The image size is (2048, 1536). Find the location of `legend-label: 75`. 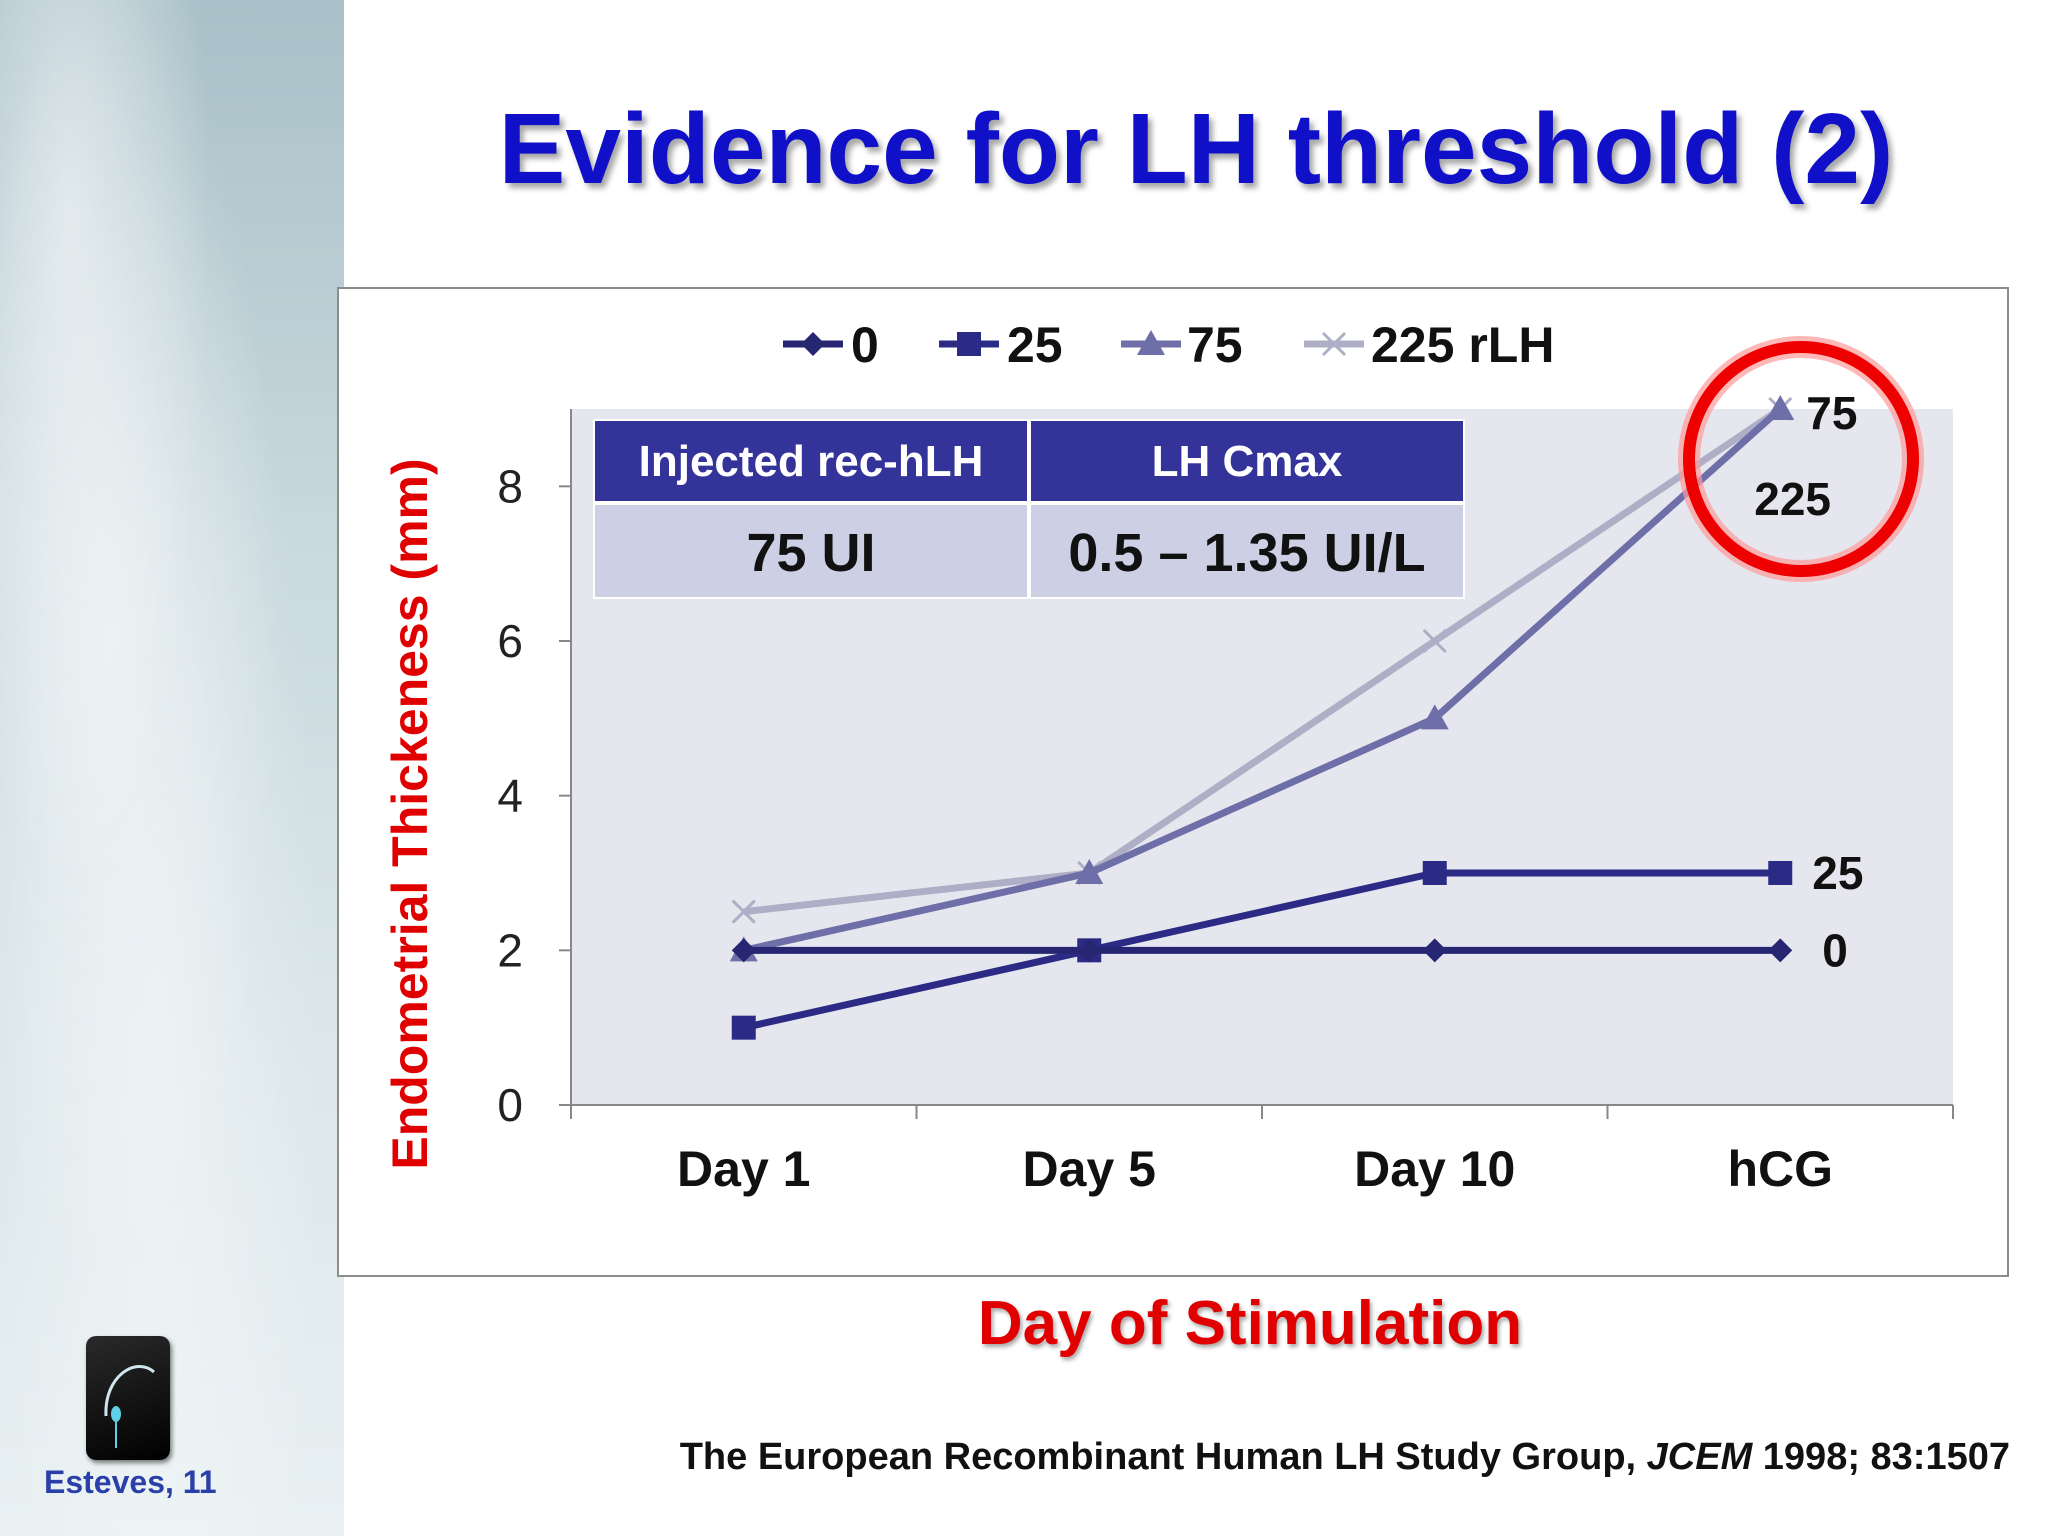

legend-label: 75 is located at coordinates (1215, 345).